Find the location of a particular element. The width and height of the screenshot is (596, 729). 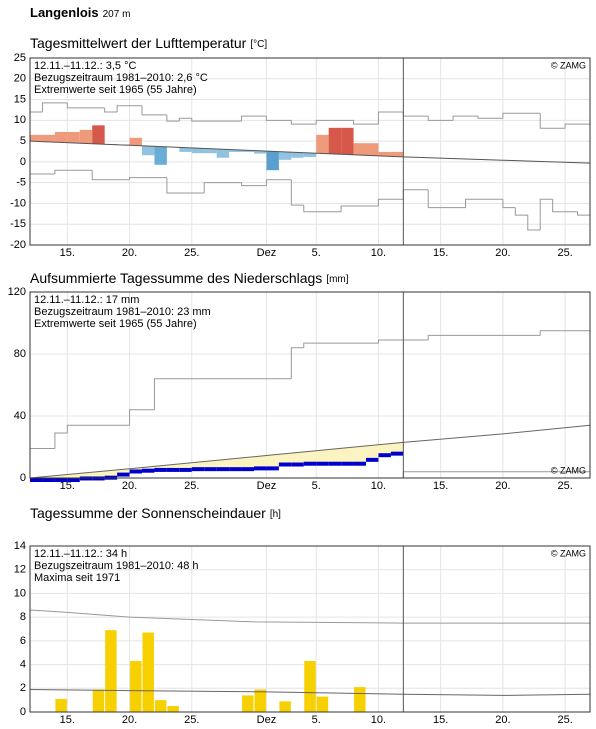

summary-note: 12.11.–11.12.: 17 mm is located at coordinates (86, 300).